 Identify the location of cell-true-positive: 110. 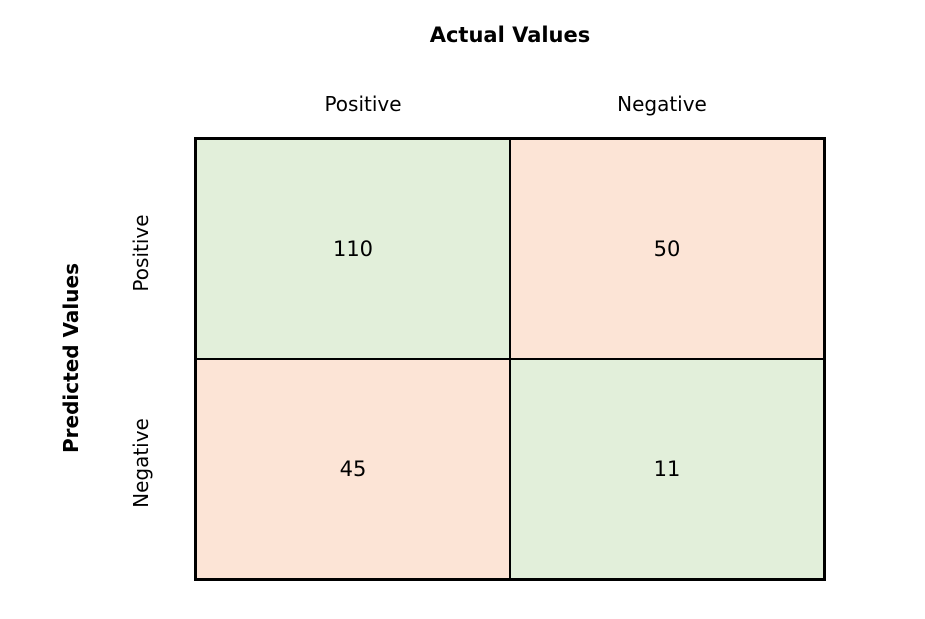
(353, 249).